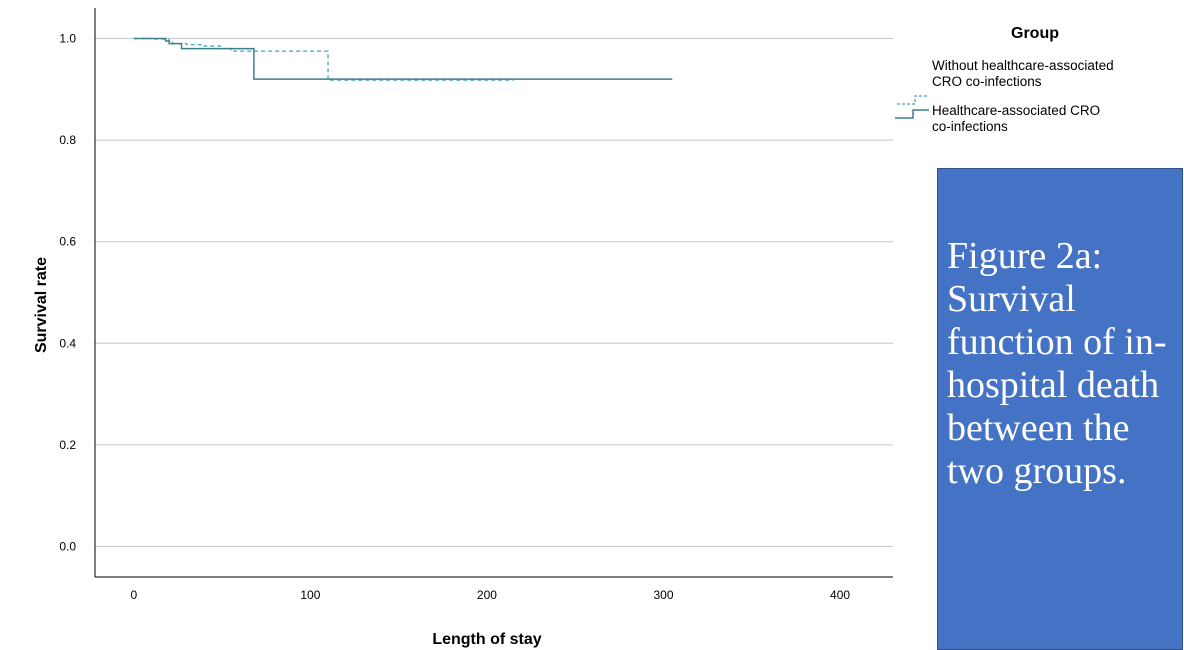  I want to click on legend-label-without-line1: Without healthcare-associated, so click(1023, 65).